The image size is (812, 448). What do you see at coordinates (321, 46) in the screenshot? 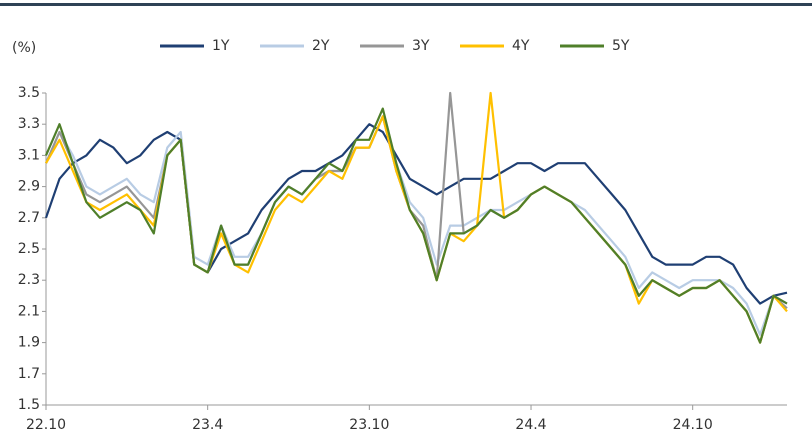
I see `legend-label: 2Y` at bounding box center [321, 46].